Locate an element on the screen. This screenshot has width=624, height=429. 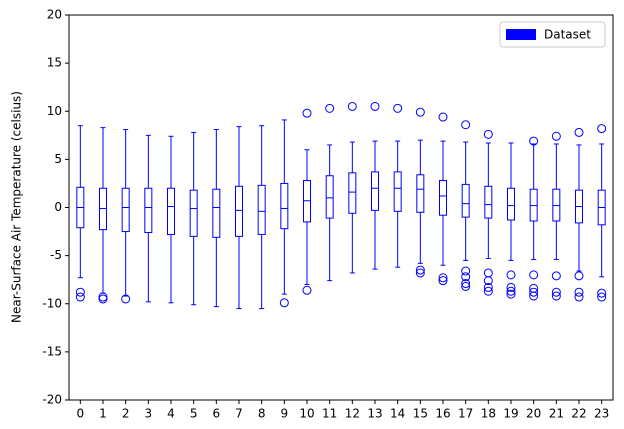
x-tick-label: 10 is located at coordinates (306, 414).